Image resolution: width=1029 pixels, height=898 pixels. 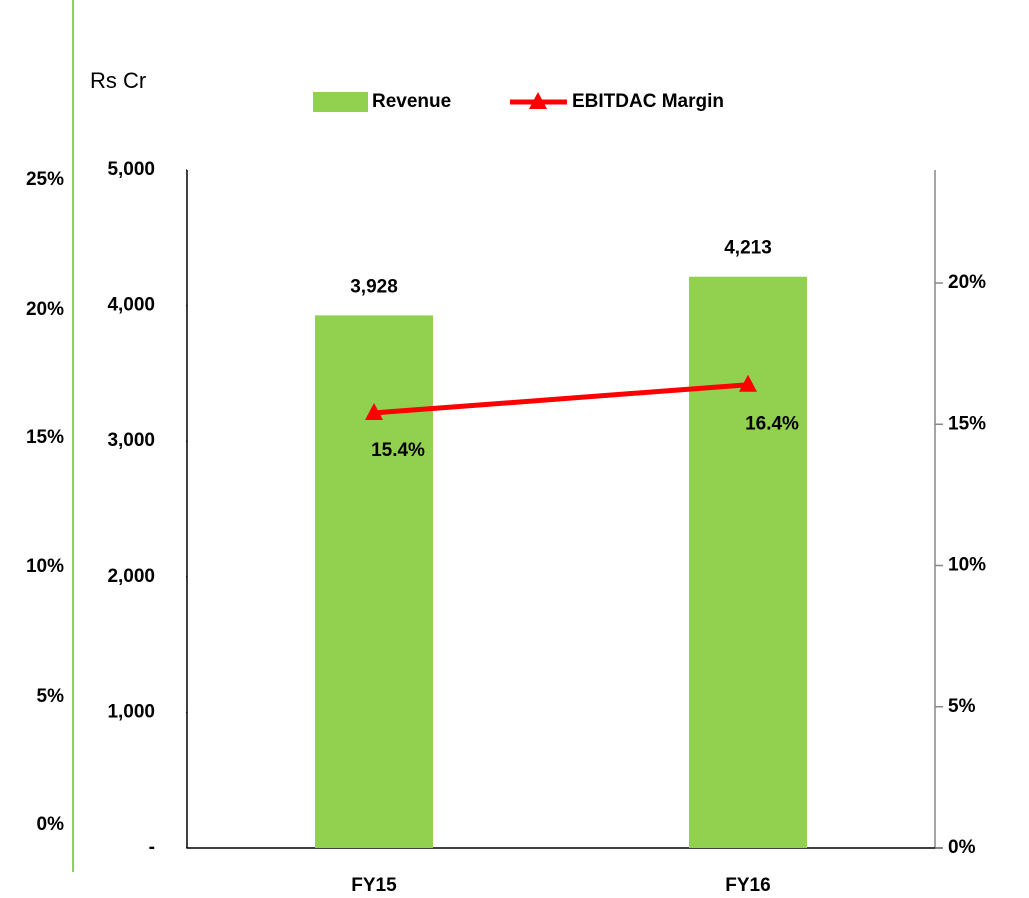 I want to click on outer-axis-label: 0%, so click(x=51, y=824).